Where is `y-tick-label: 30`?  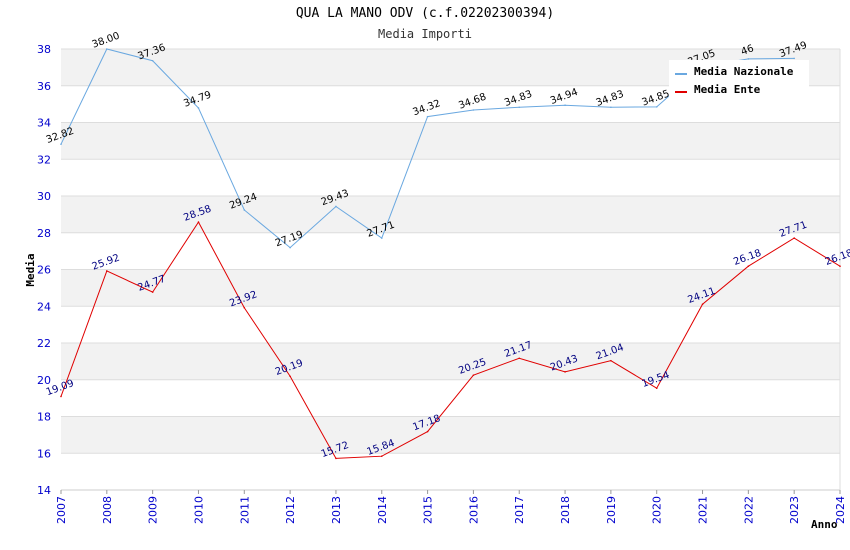 y-tick-label: 30 is located at coordinates (44, 196).